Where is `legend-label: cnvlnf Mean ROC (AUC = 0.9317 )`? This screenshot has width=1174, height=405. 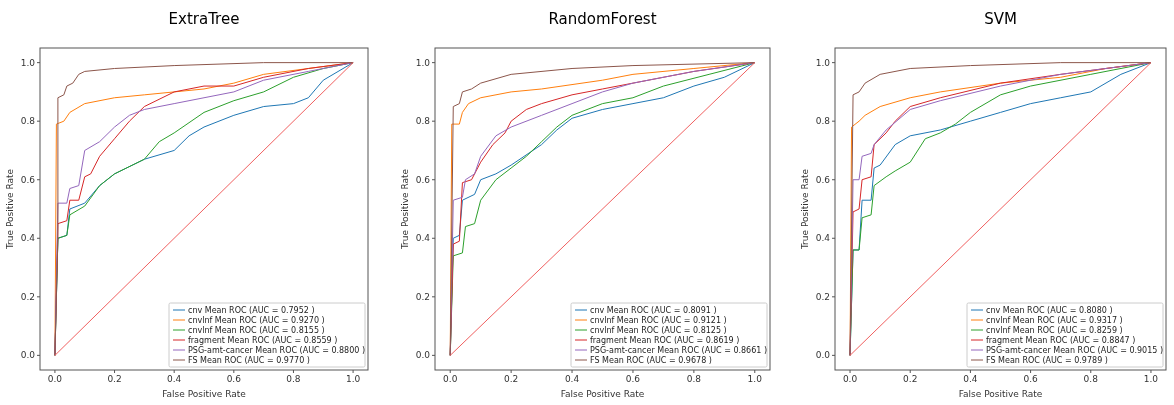
legend-label: cnvlnf Mean ROC (AUC = 0.9317 ) is located at coordinates (1054, 320).